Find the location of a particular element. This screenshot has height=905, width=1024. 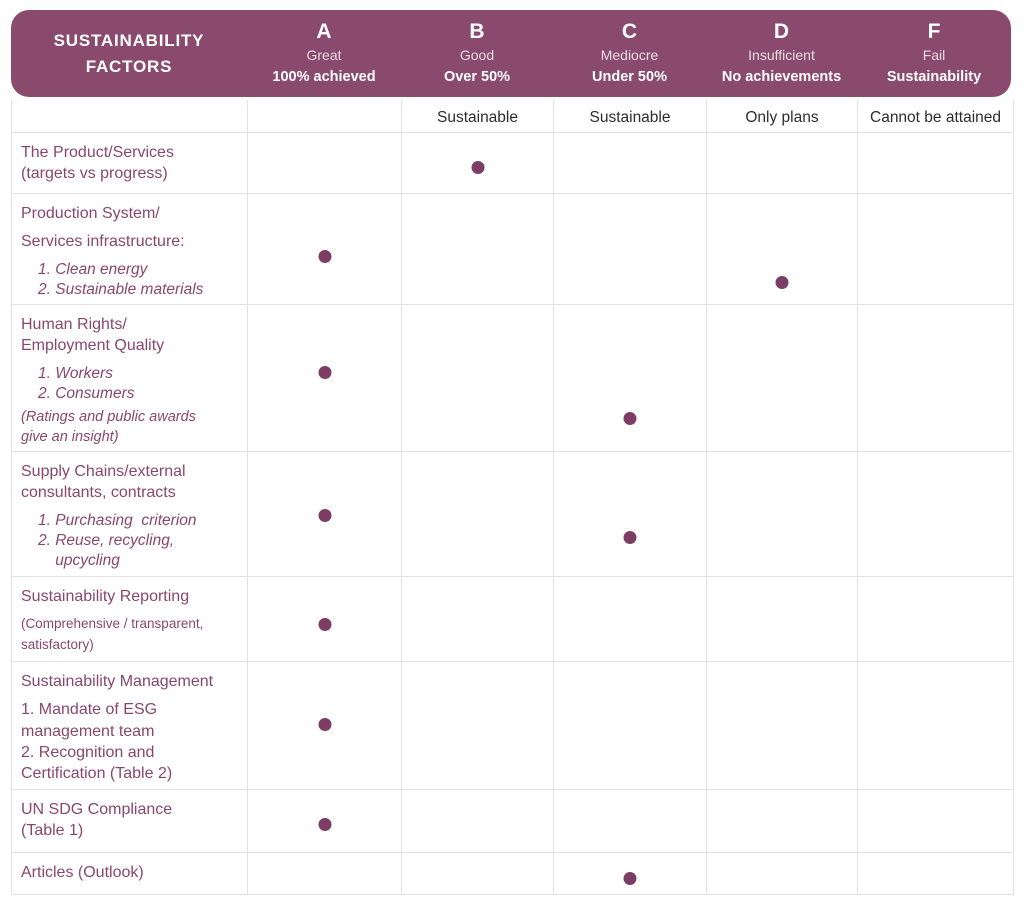

subheader-d: Only plans is located at coordinates (781, 116).